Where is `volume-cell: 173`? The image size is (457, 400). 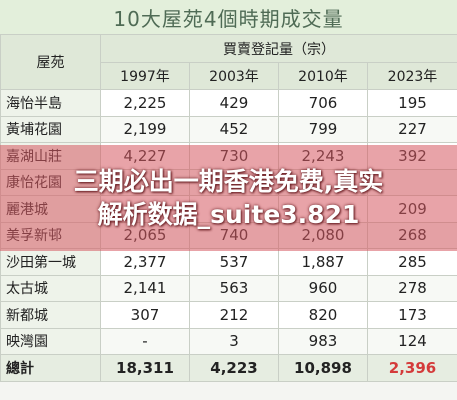
volume-cell: 173 is located at coordinates (412, 315).